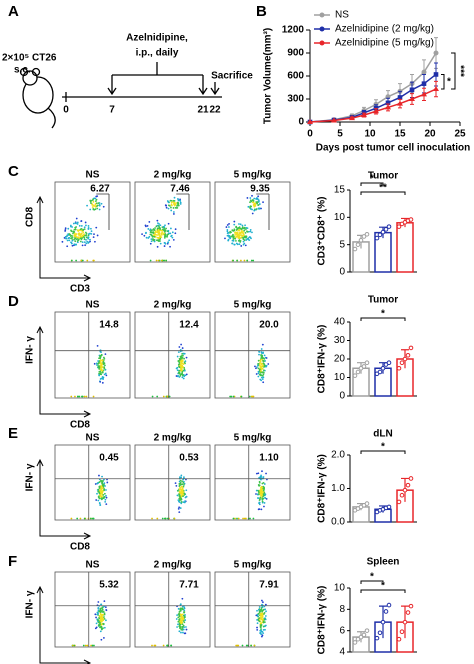 This screenshot has height=664, width=474. Describe the element at coordinates (112, 110) in the screenshot. I see `day-label: 7` at that location.